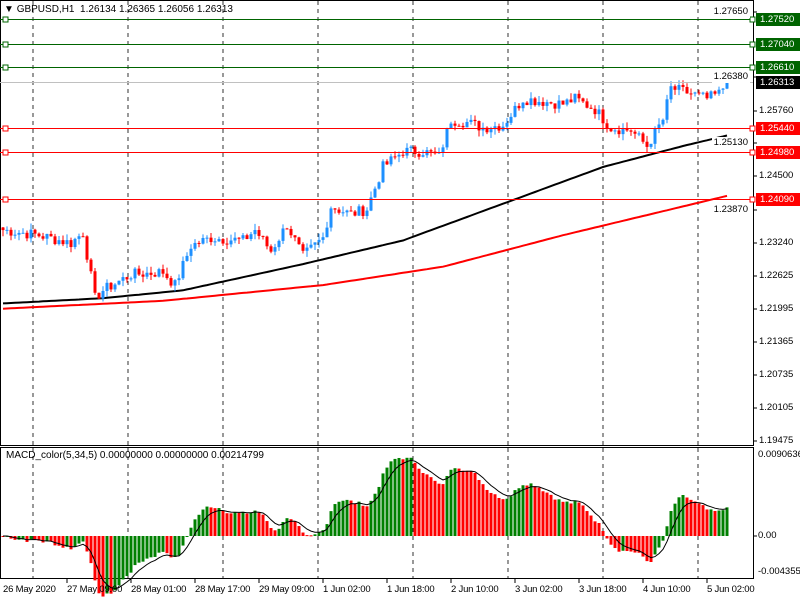 The height and width of the screenshot is (600, 800). I want to click on price-tick-label: 1.25760, so click(776, 110).